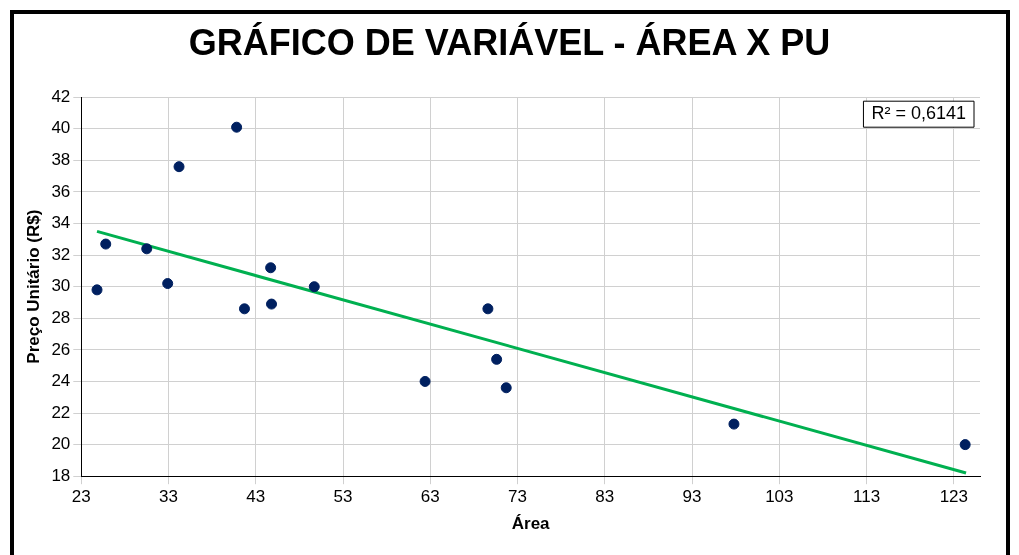  Describe the element at coordinates (61, 349) in the screenshot. I see `y-tick-label: 26` at that location.